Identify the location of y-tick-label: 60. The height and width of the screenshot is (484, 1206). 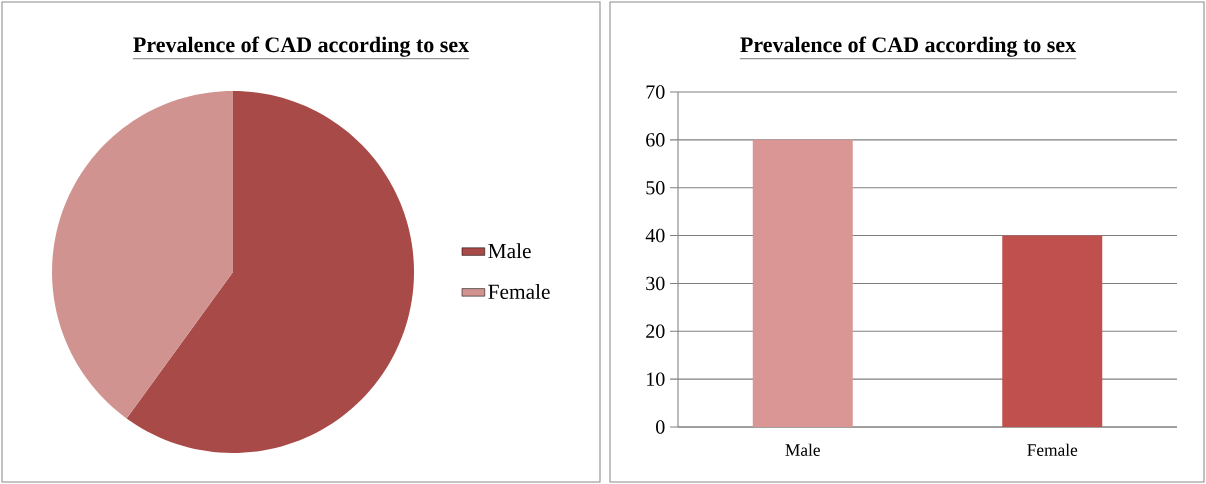
(655, 140).